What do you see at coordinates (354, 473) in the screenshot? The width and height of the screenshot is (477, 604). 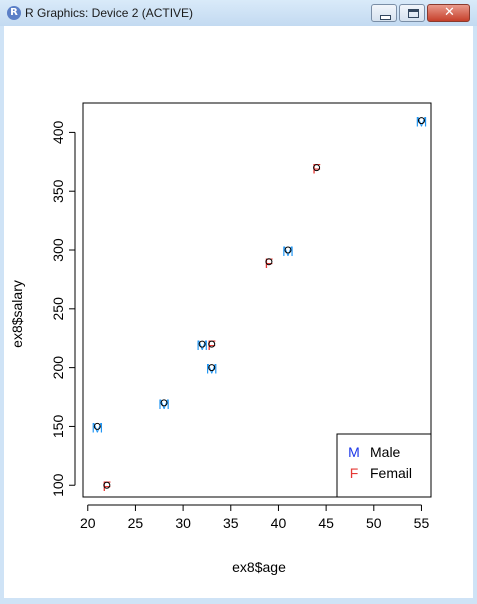 I see `legend-symbol: F` at bounding box center [354, 473].